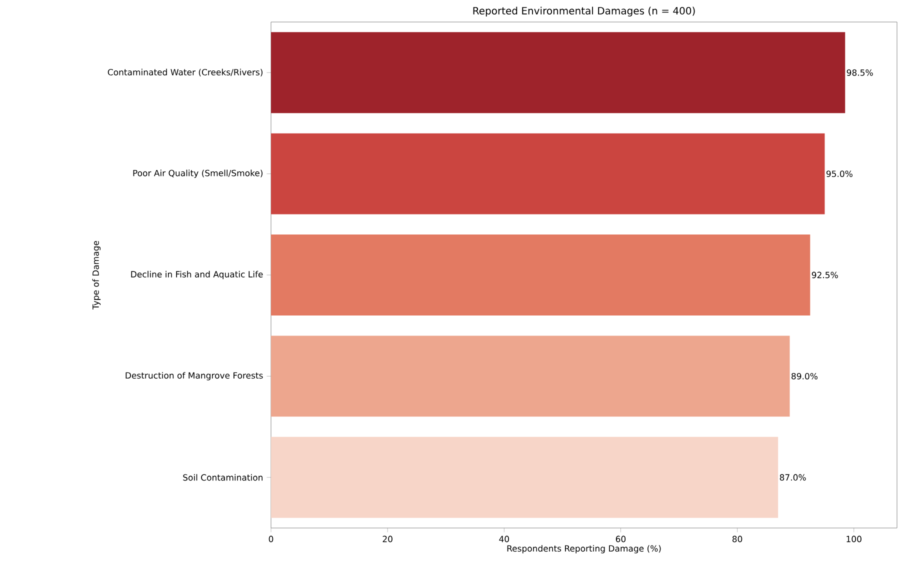 Image resolution: width=901 pixels, height=585 pixels. I want to click on y-tick-label: Poor Air Quality (Smell/Smoke), so click(197, 174).